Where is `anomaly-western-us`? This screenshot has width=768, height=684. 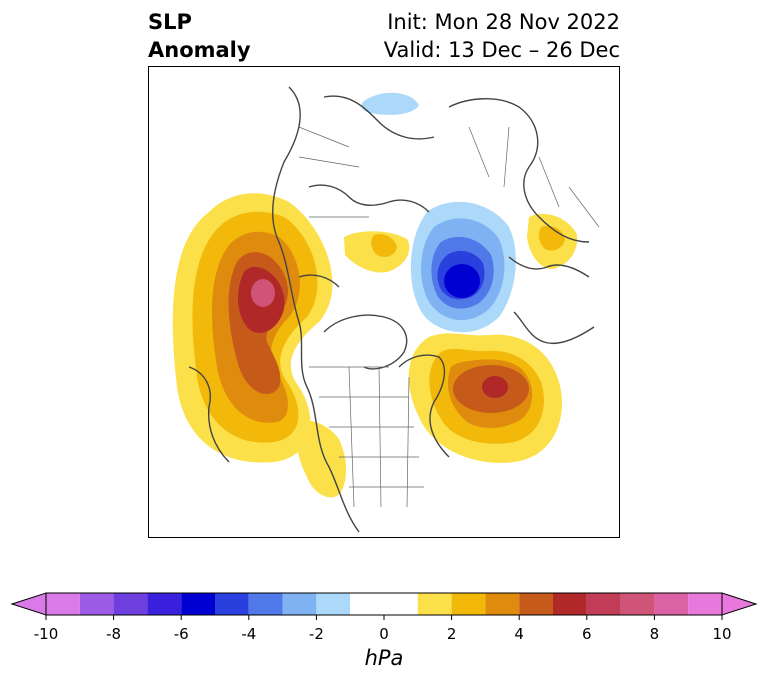 anomaly-western-us is located at coordinates (322, 459).